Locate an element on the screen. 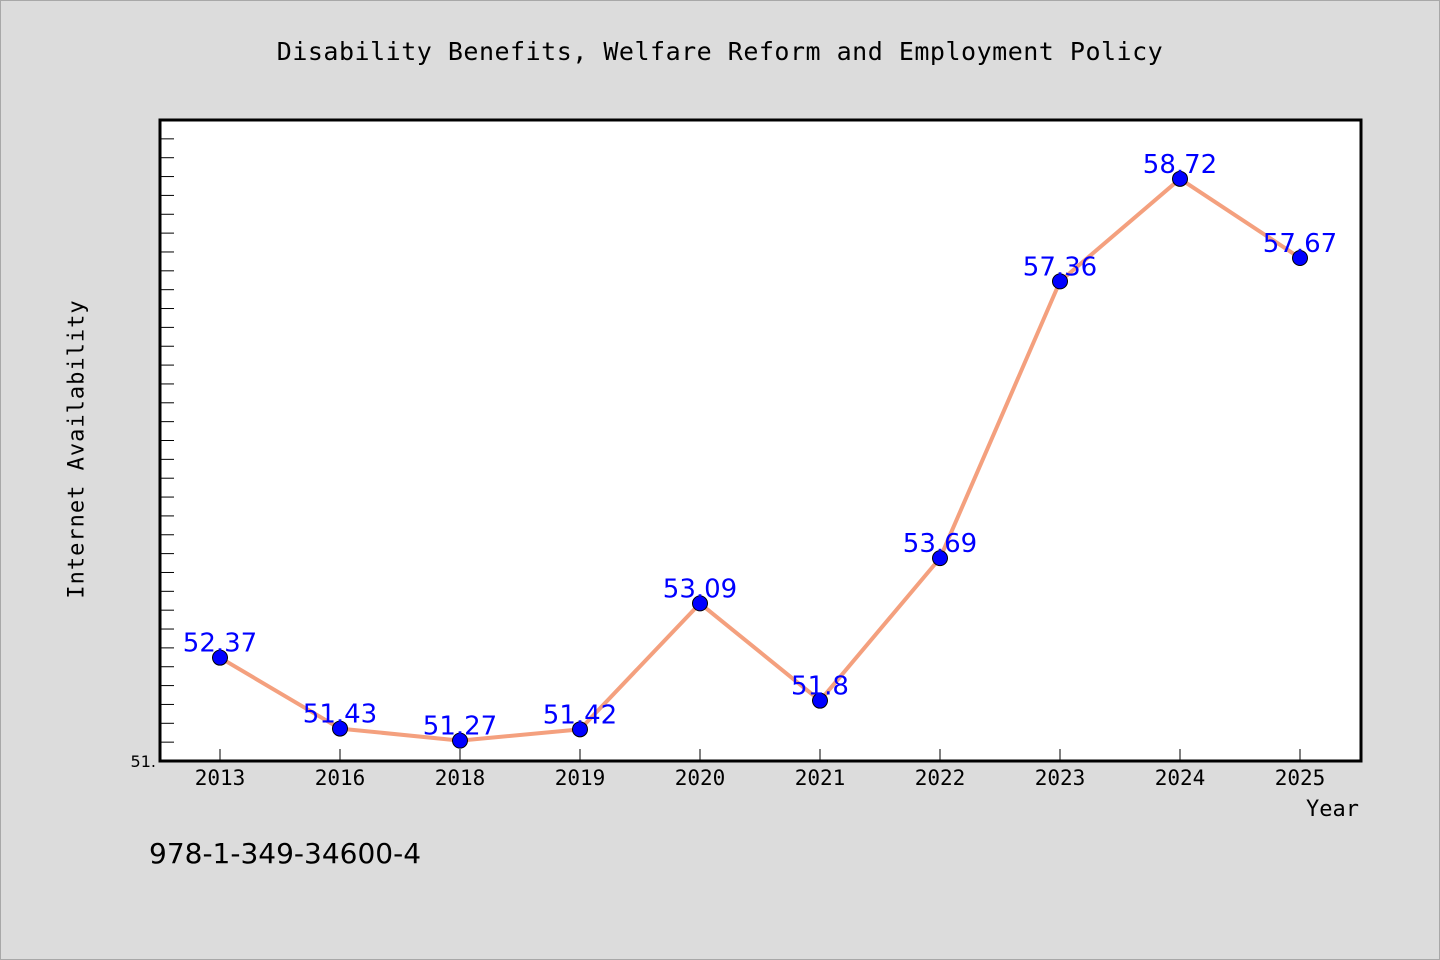 The width and height of the screenshot is (1440, 960). x-tick-label: 2018 is located at coordinates (460, 778).